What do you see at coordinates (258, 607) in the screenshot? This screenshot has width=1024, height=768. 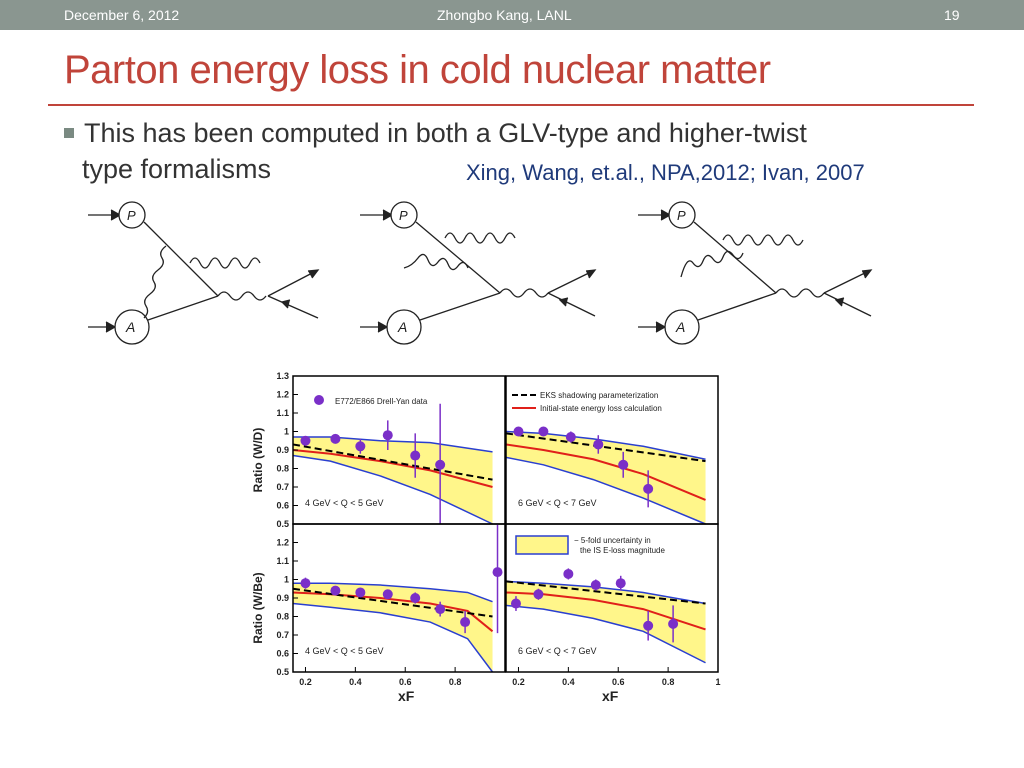 I see `ylabel-bottom: Ratio (W/Be)` at bounding box center [258, 607].